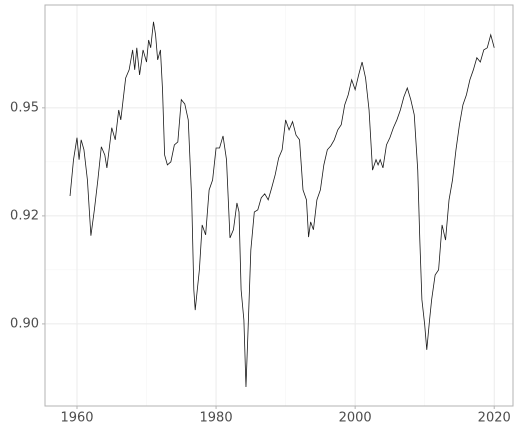 The image size is (516, 431). Describe the element at coordinates (24, 323) in the screenshot. I see `y-tick-label: 0.90` at that location.